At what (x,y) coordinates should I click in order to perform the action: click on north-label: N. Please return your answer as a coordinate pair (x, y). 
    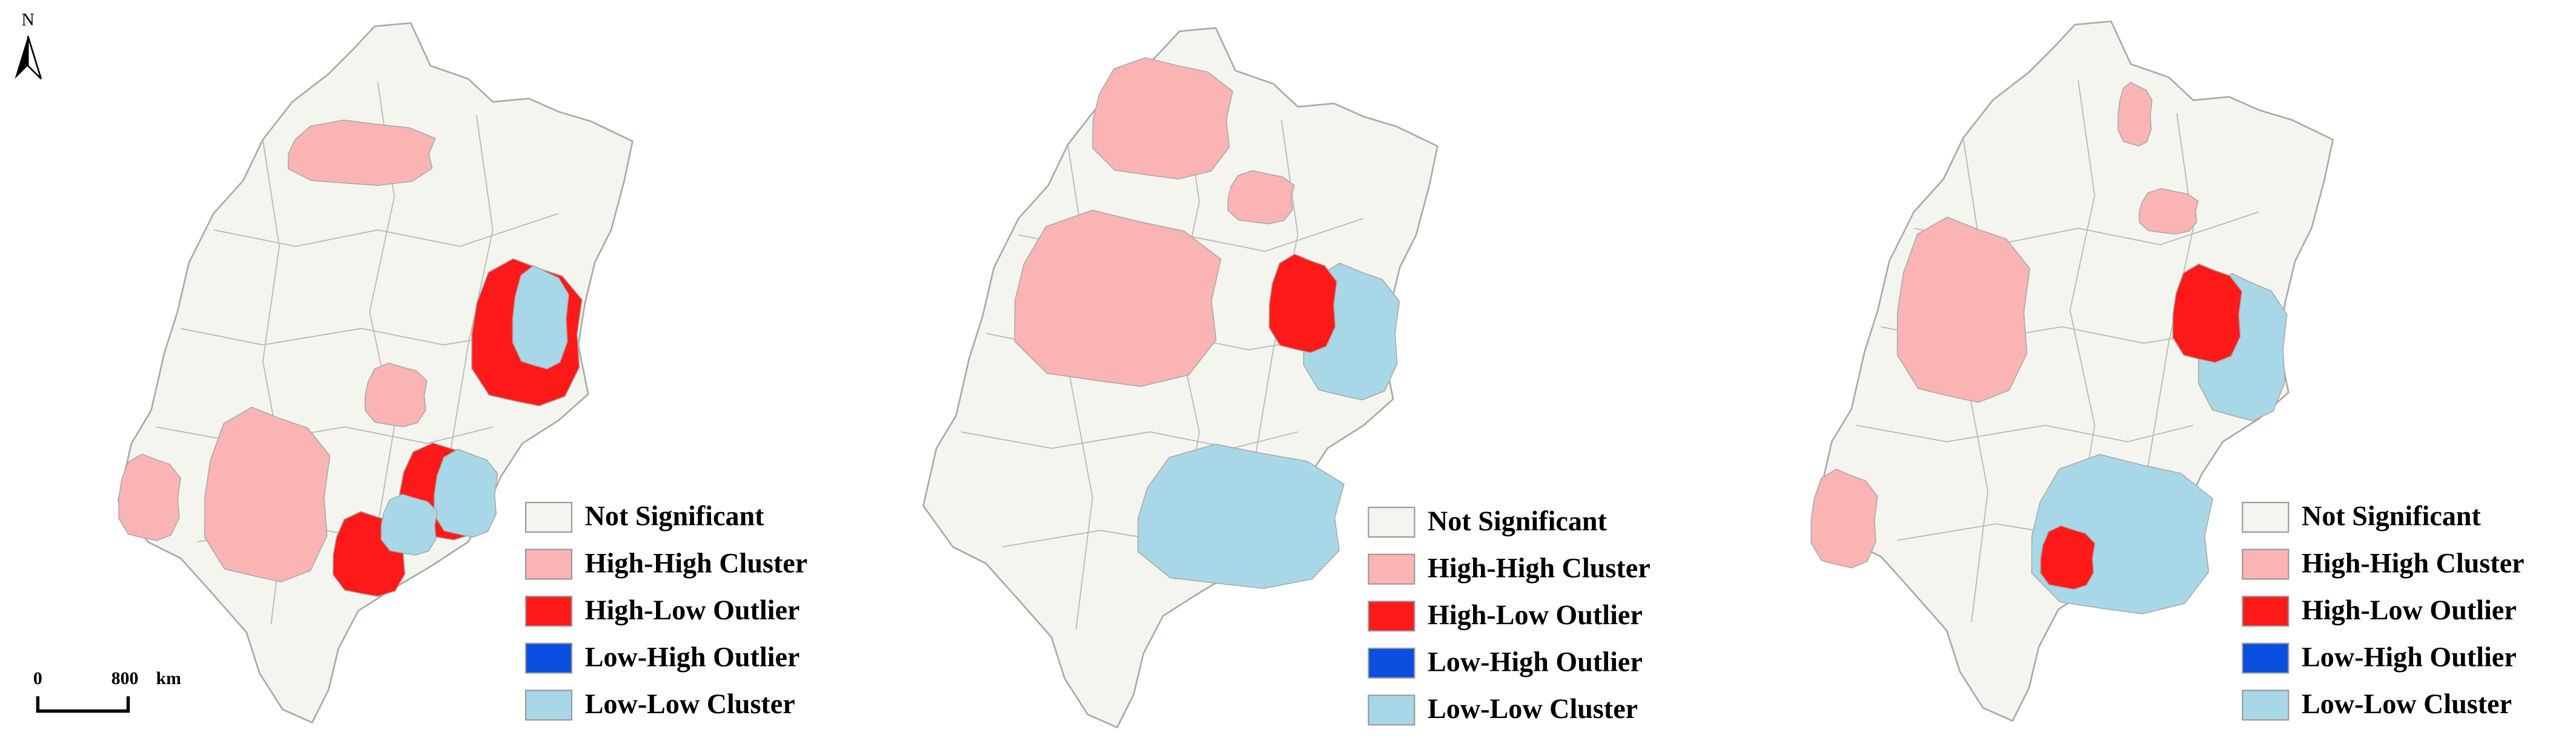
    Looking at the image, I should click on (28, 20).